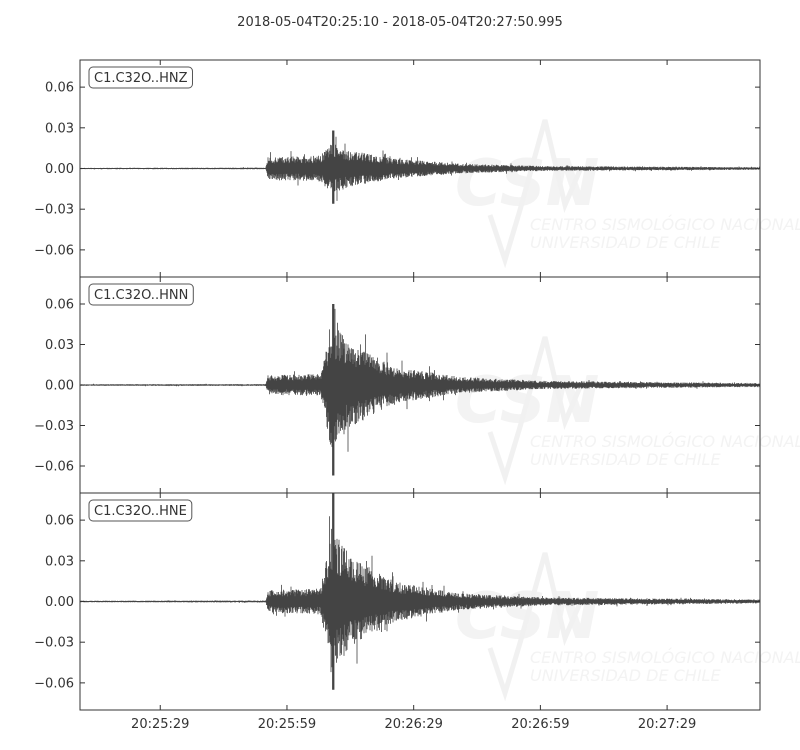  What do you see at coordinates (667, 724) in the screenshot?
I see `x-tick-label: 20:27:29` at bounding box center [667, 724].